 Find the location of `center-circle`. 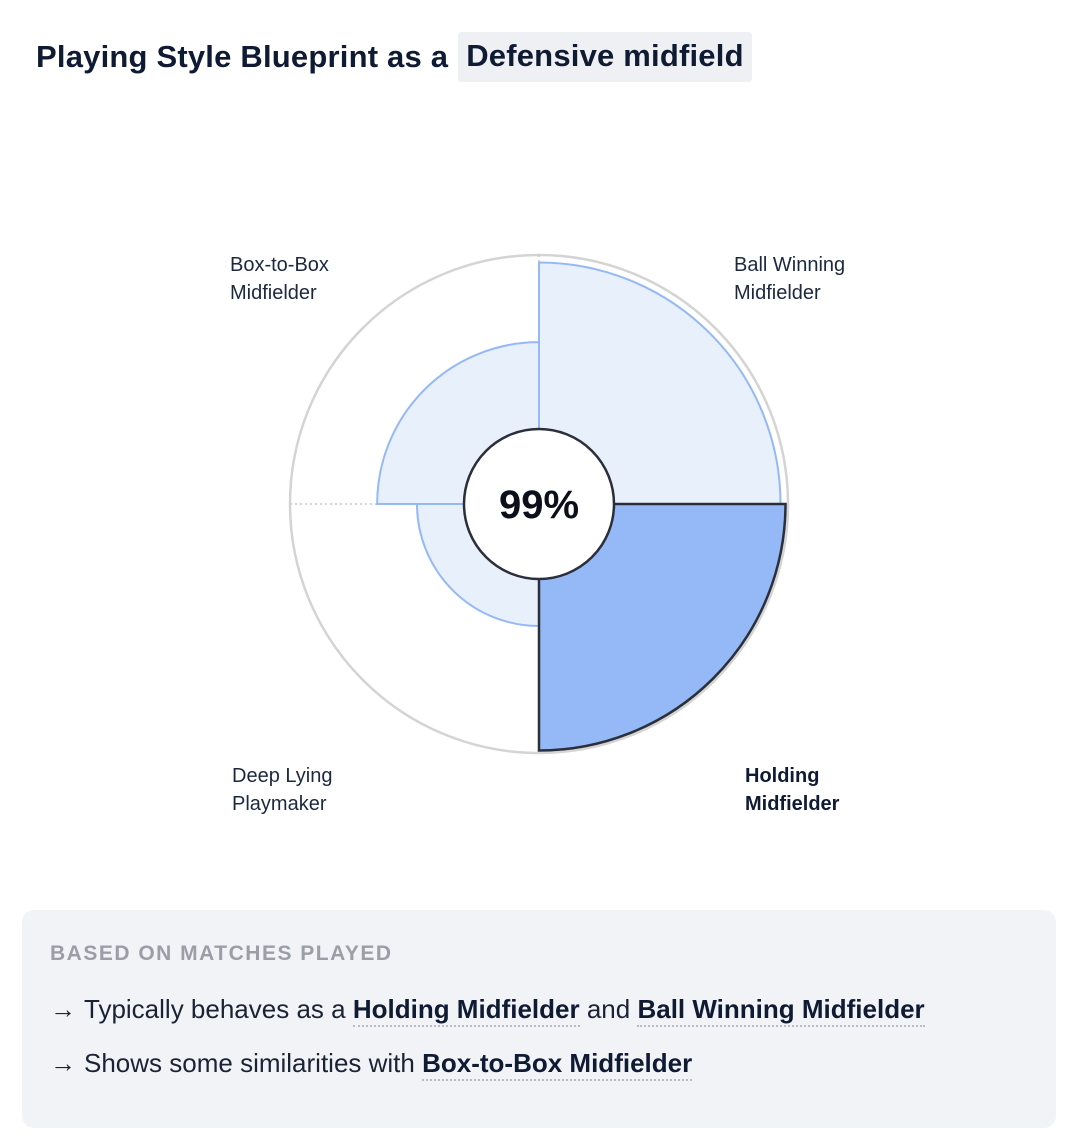

center-circle is located at coordinates (539, 504).